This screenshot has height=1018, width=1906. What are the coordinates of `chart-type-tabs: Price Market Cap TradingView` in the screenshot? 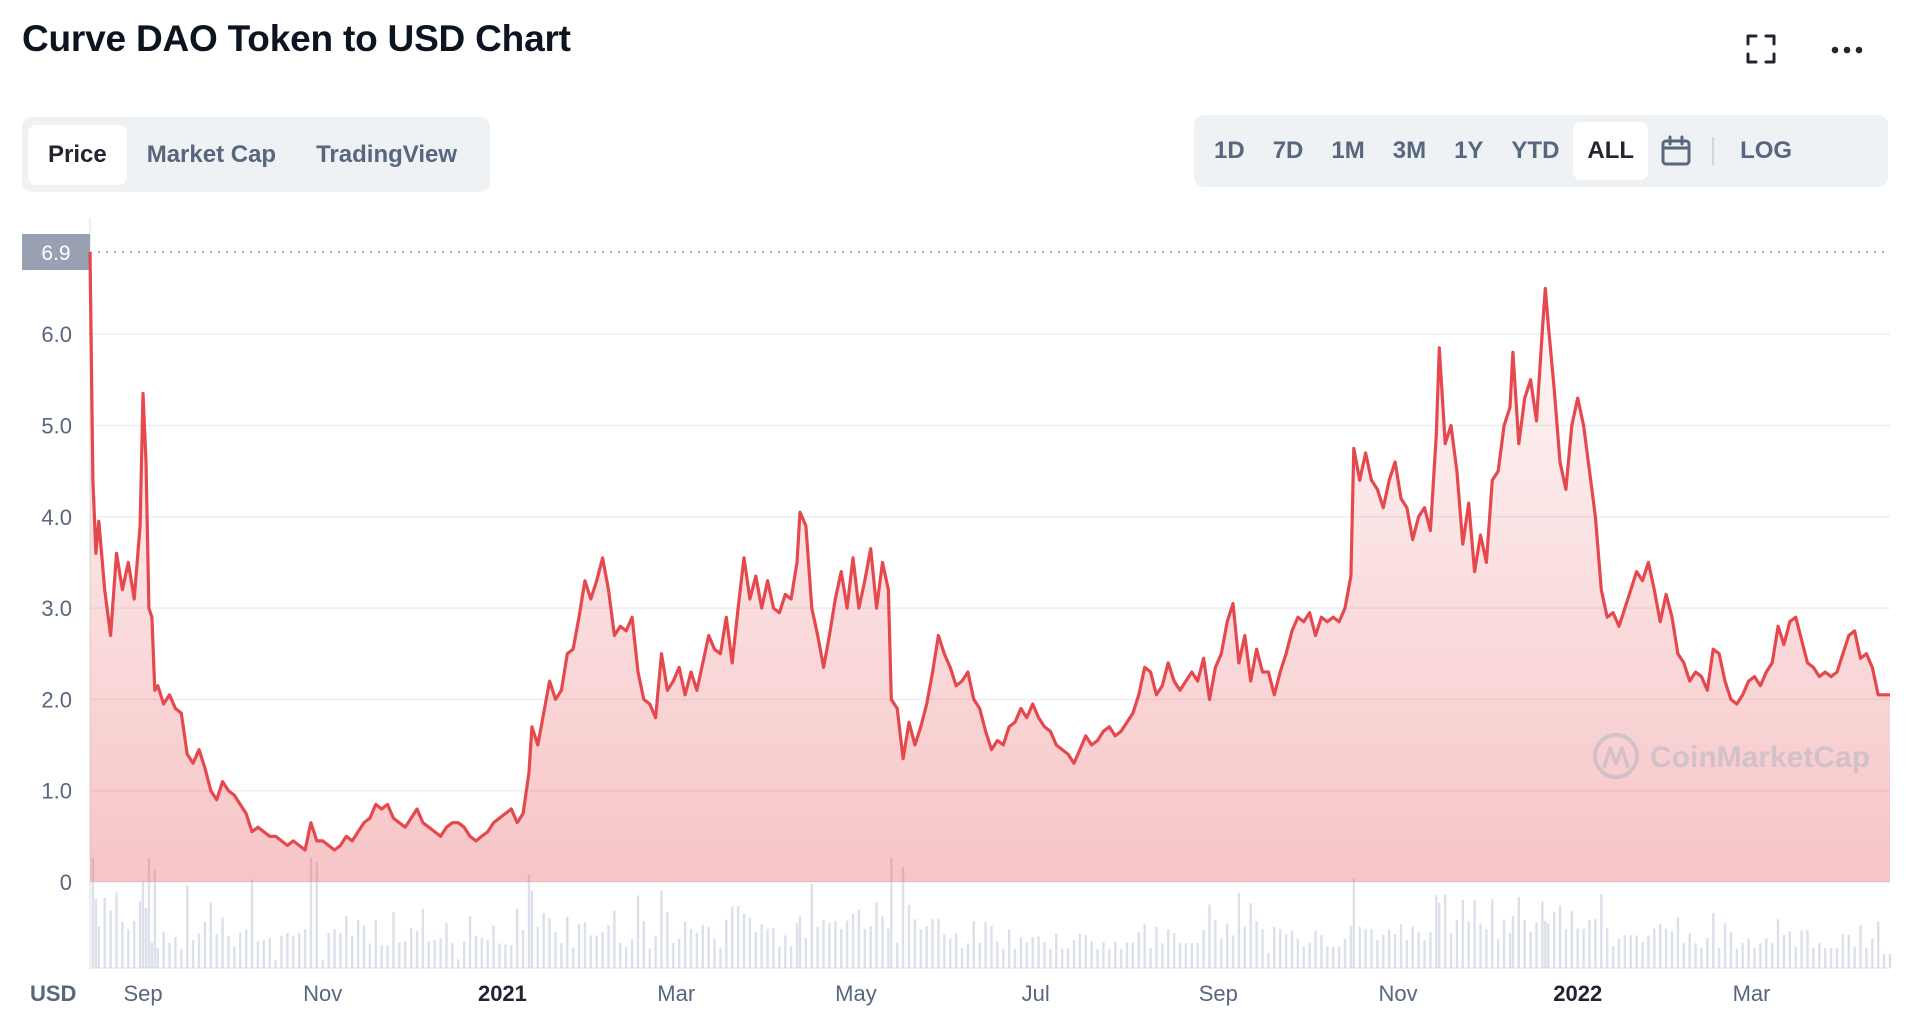 It's located at (256, 154).